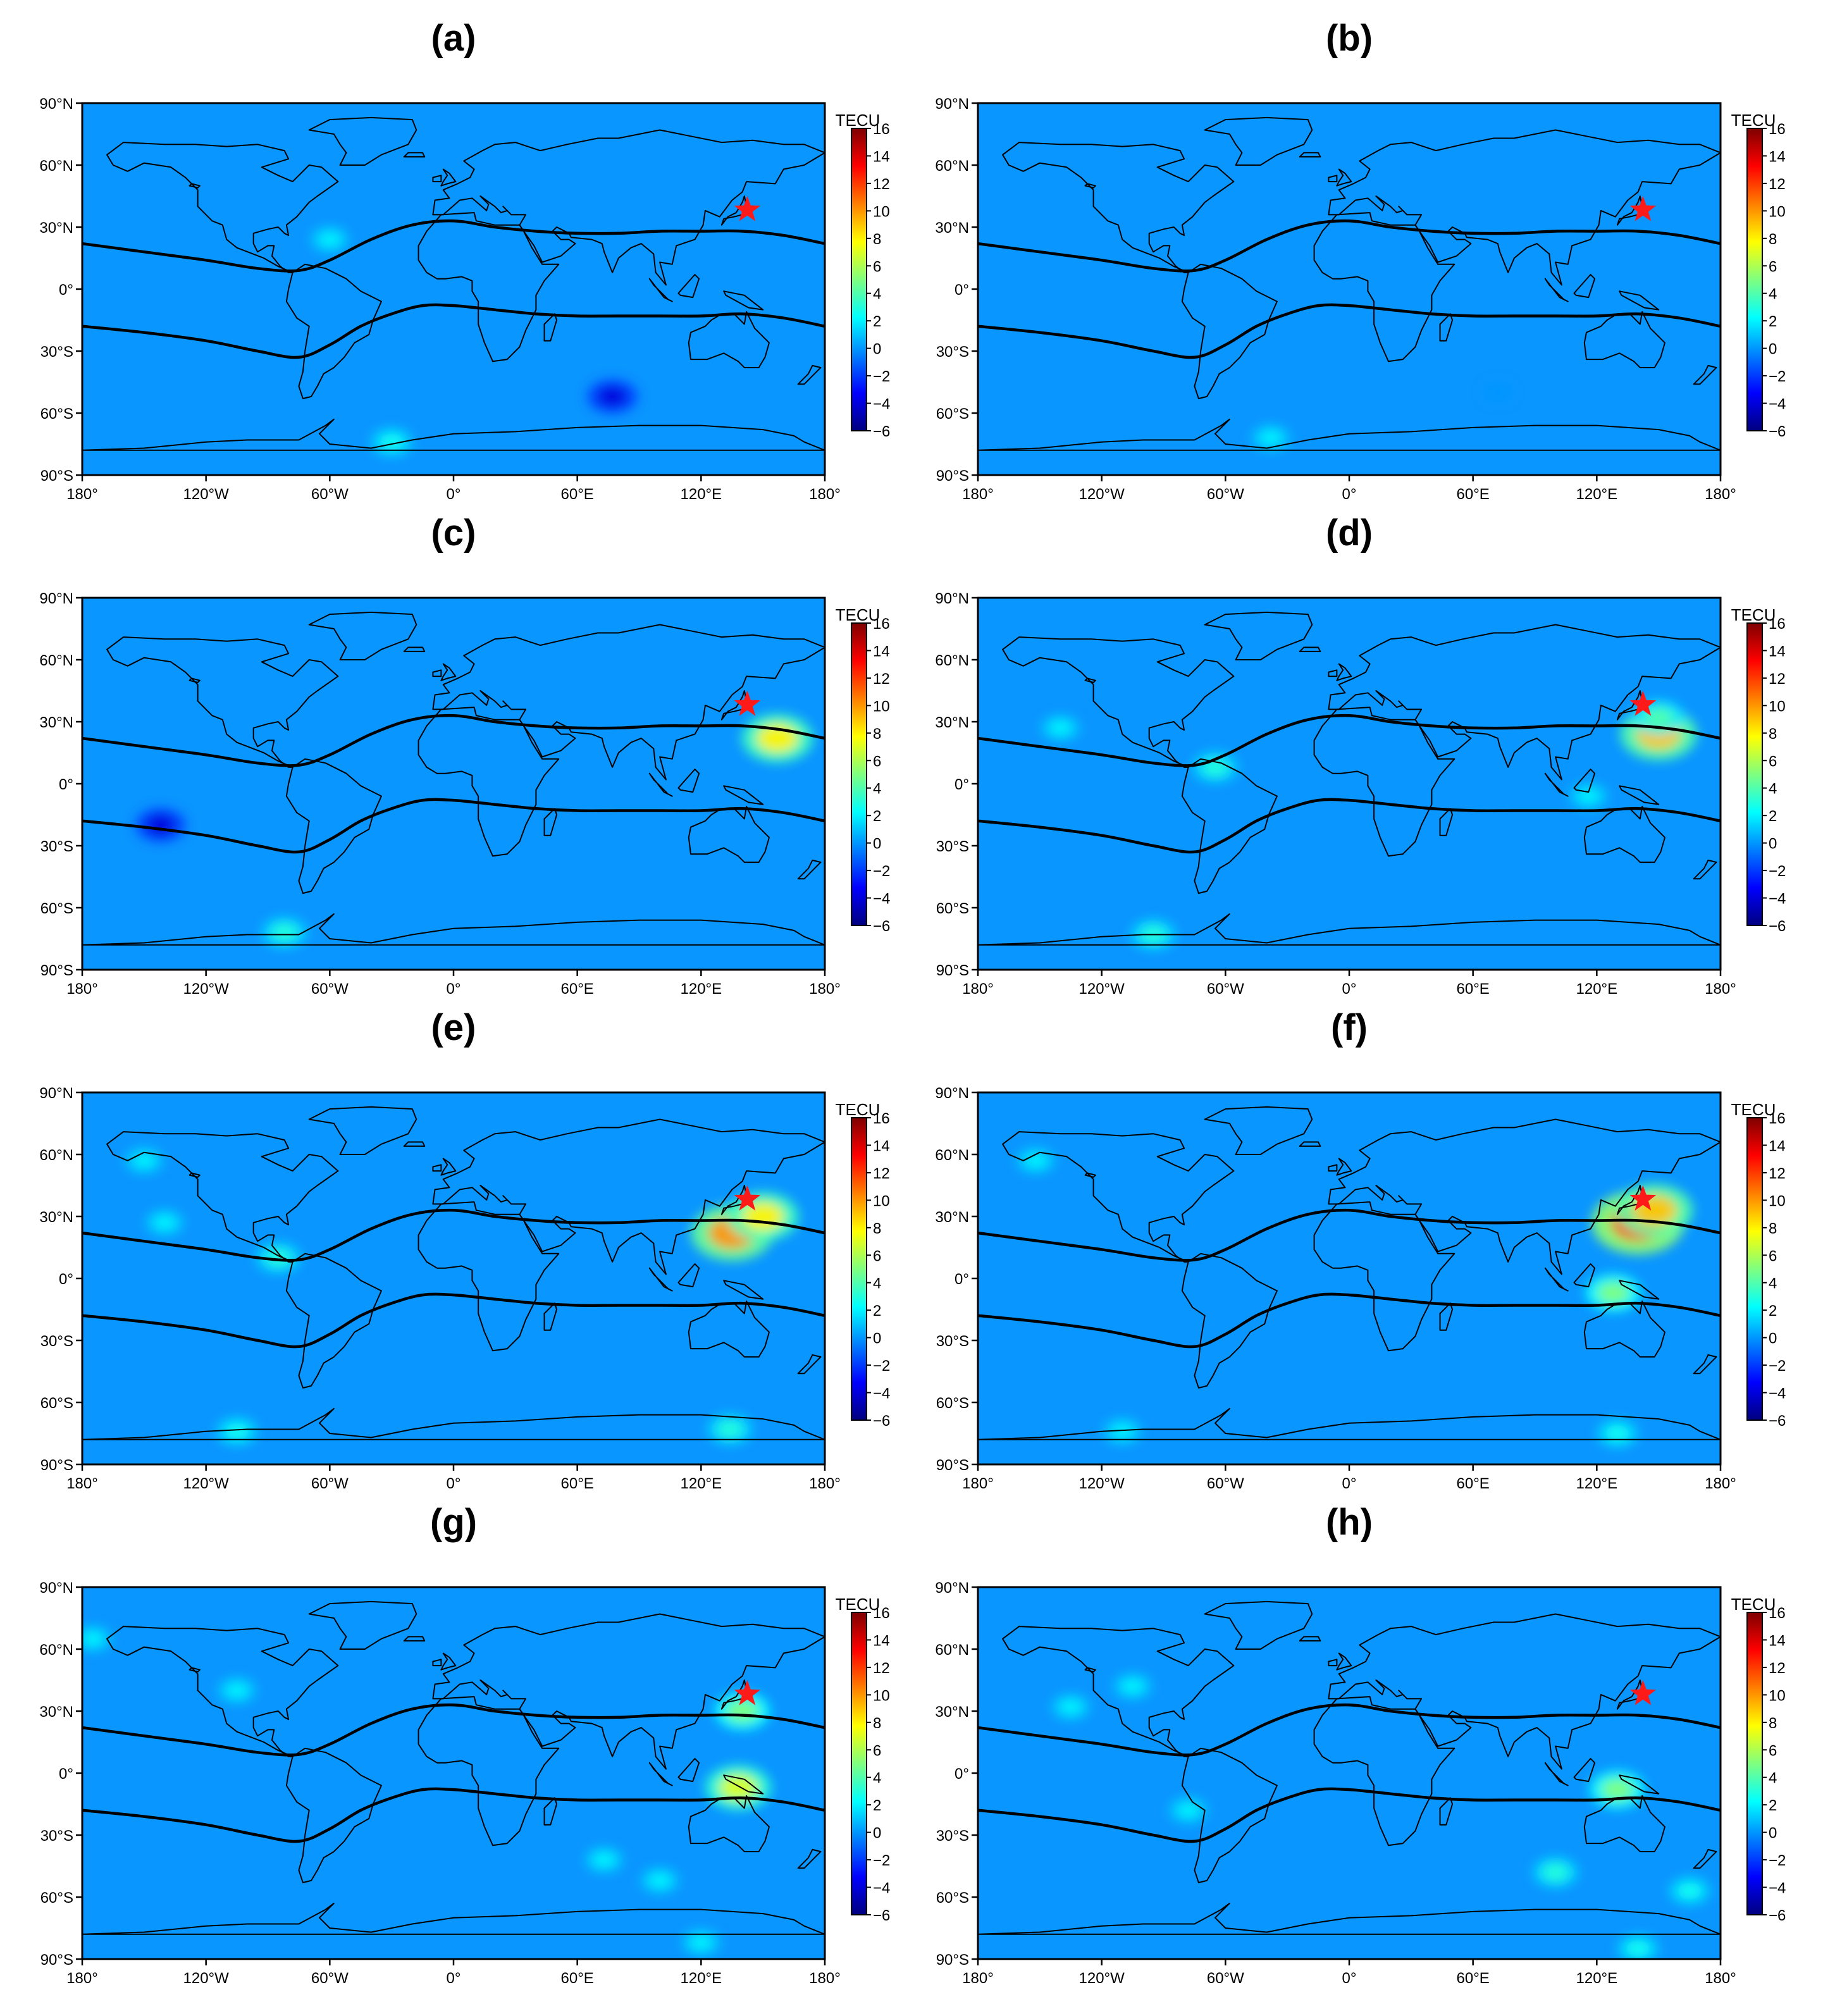 The height and width of the screenshot is (2016, 1823). What do you see at coordinates (881, 1366) in the screenshot?
I see `colorbar-tick-label: −2` at bounding box center [881, 1366].